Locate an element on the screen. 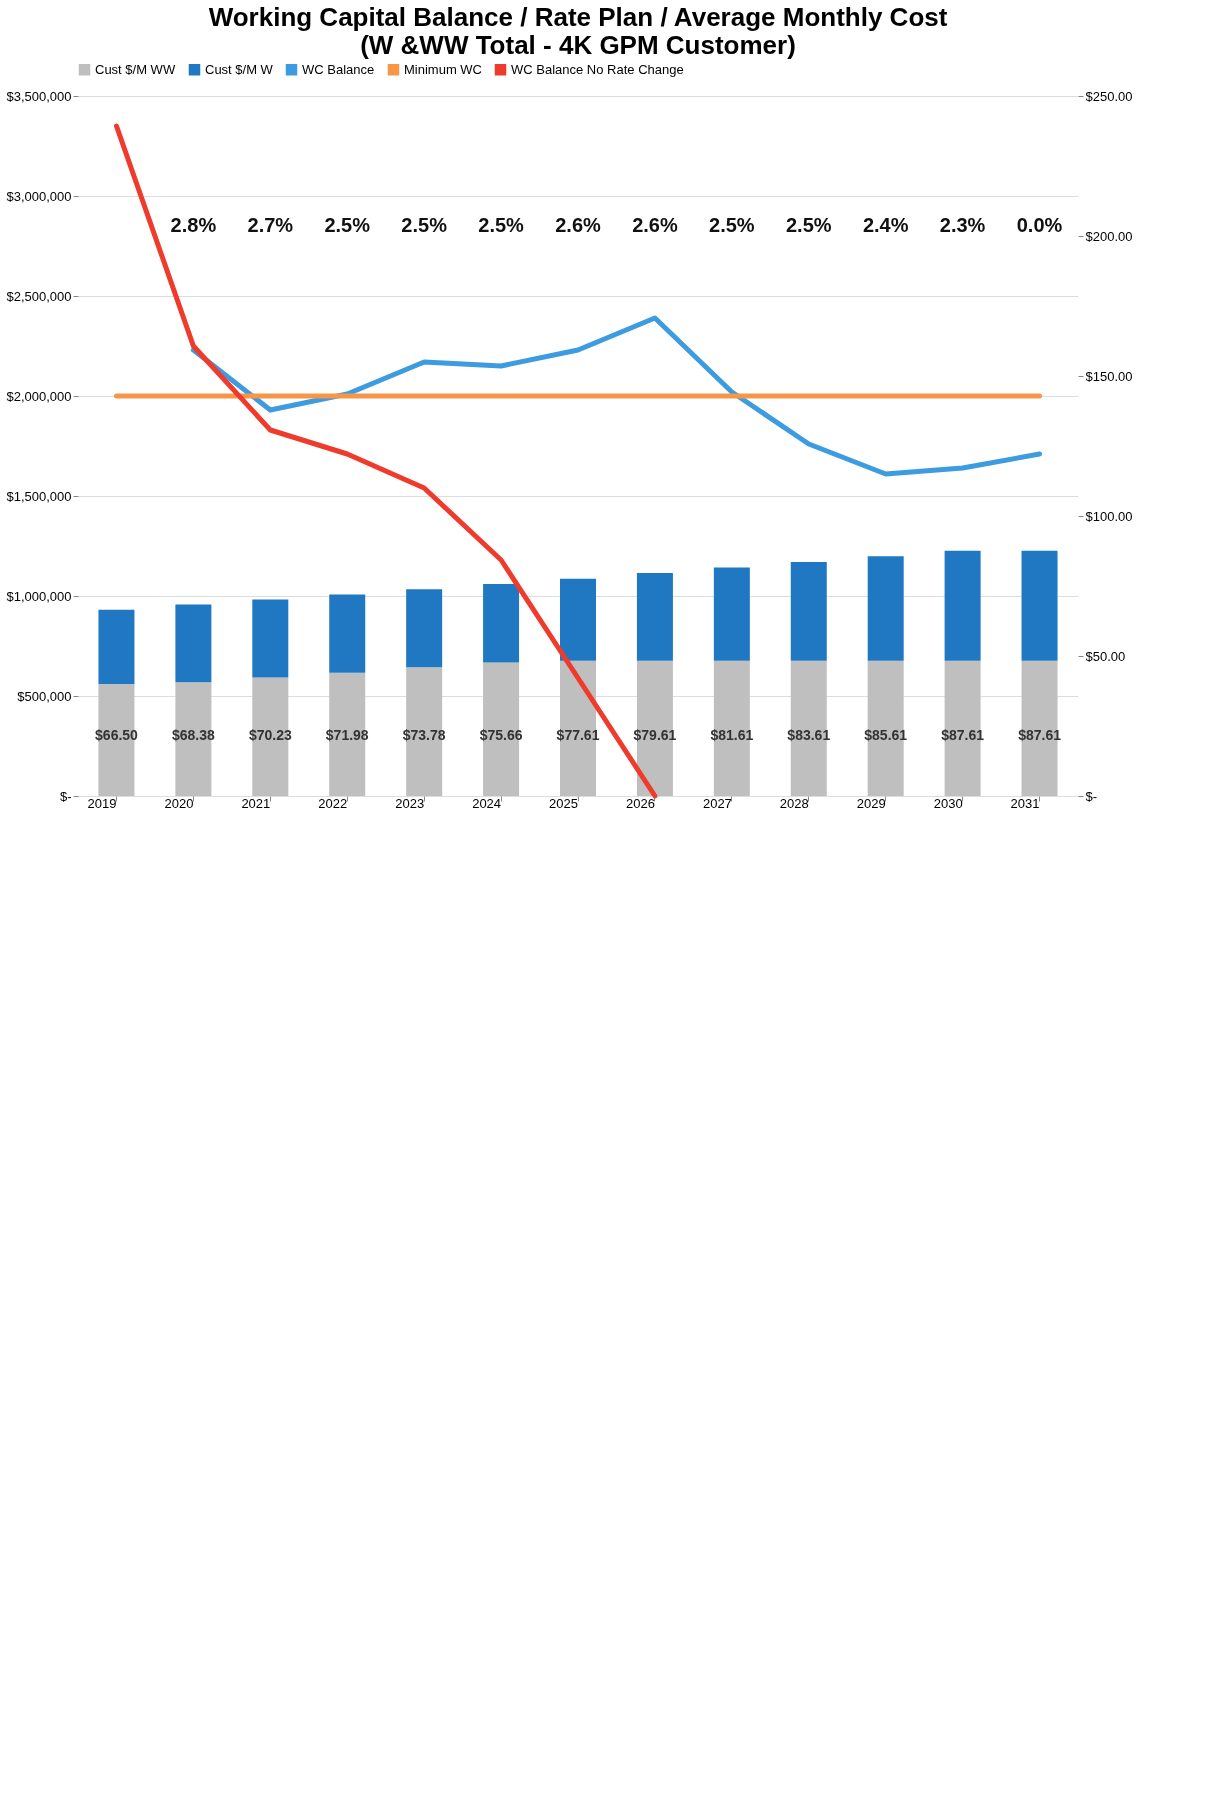  x-tick-label: 2022 is located at coordinates (333, 803).